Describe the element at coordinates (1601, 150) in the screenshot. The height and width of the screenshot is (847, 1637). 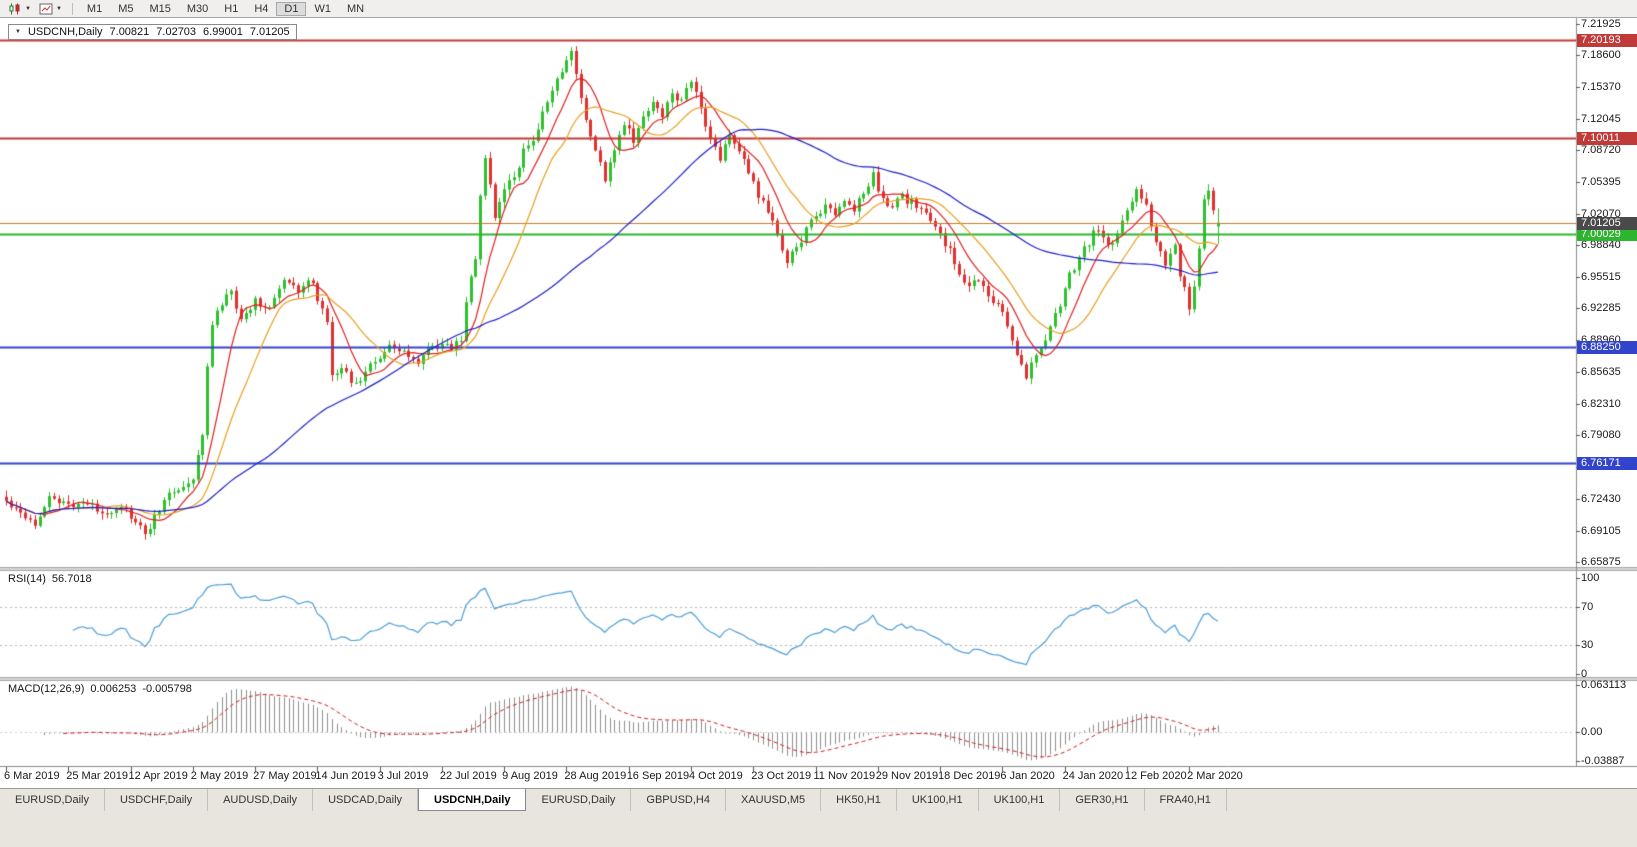
I see `y-axis-tick: 7.08720` at that location.